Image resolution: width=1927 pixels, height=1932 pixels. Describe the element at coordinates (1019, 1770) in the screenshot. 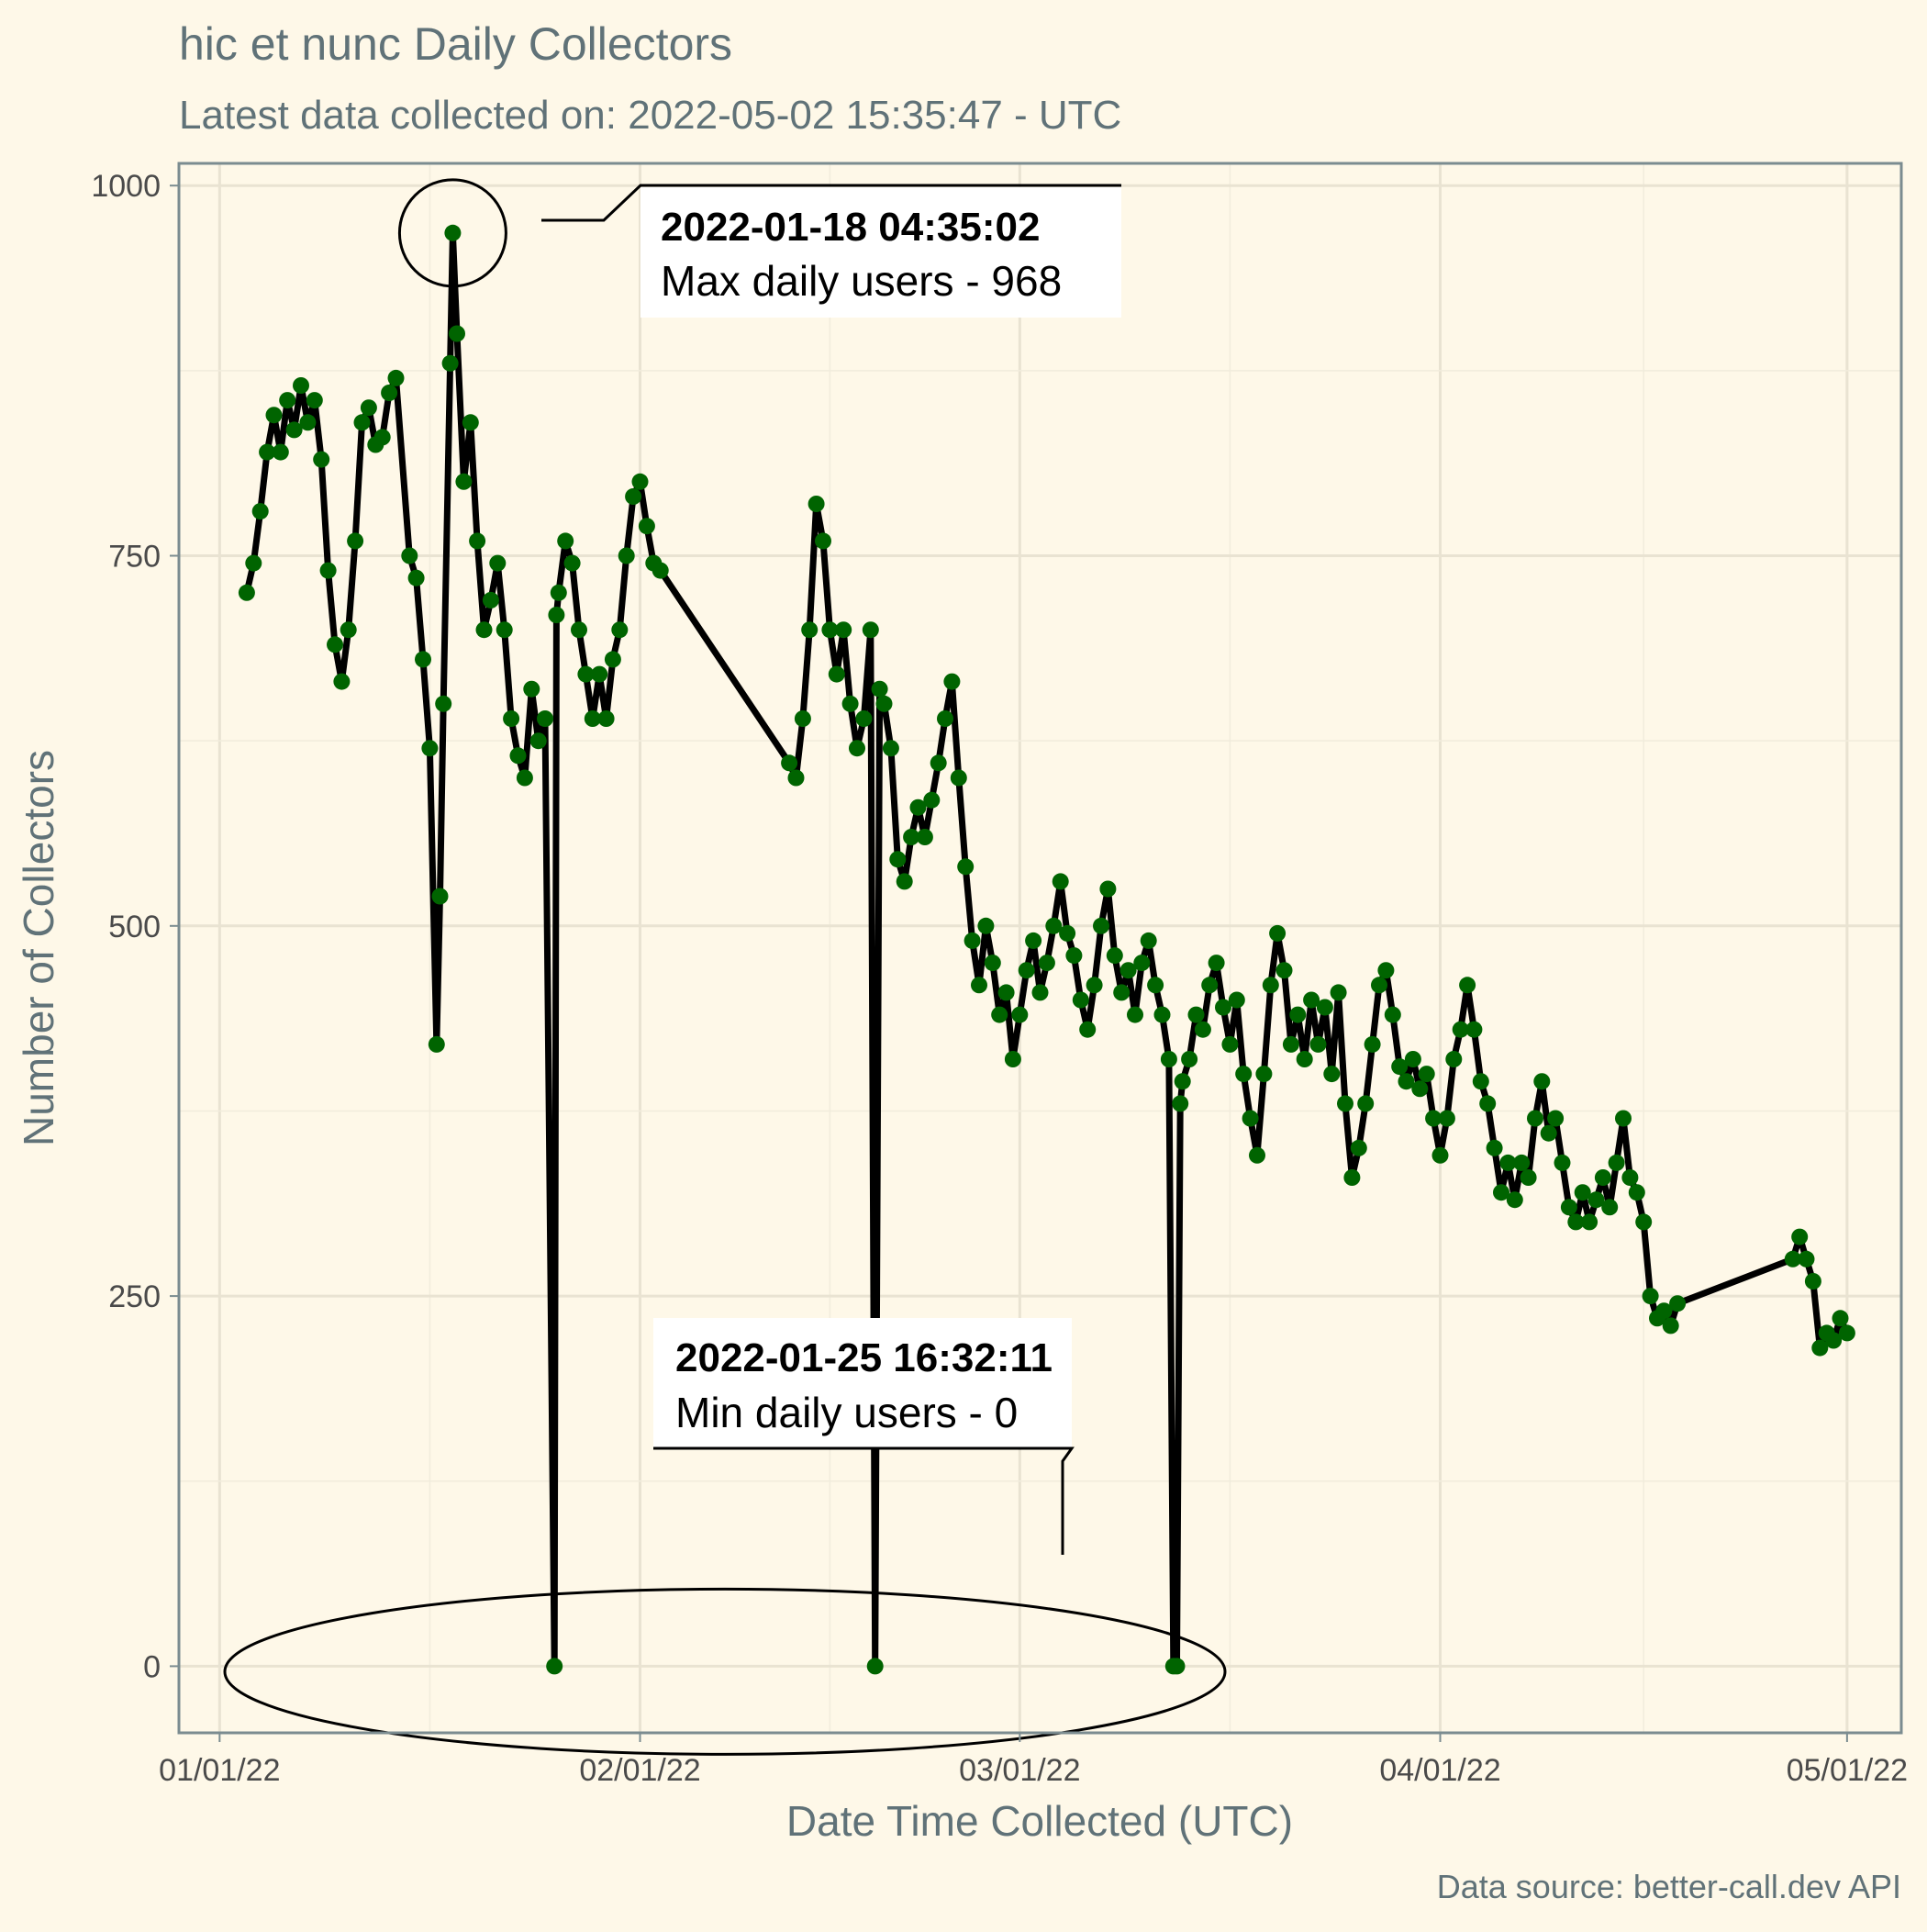

I see `x-tick-label: 03/01/22` at that location.